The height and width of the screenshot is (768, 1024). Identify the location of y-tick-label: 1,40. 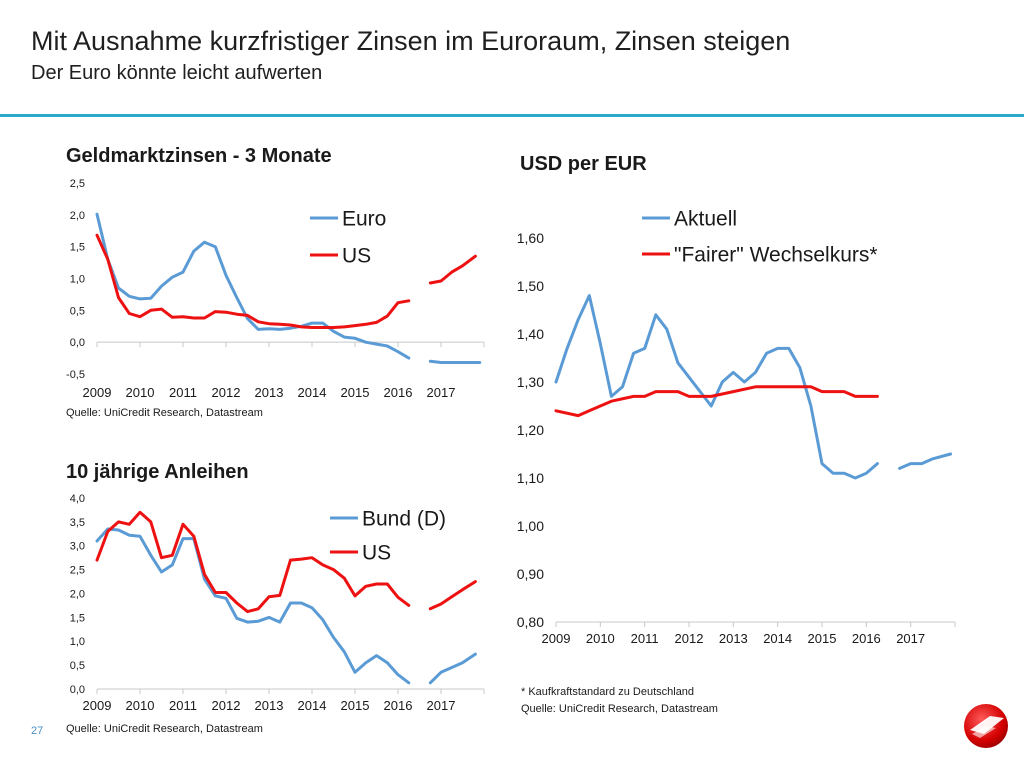
(530, 334).